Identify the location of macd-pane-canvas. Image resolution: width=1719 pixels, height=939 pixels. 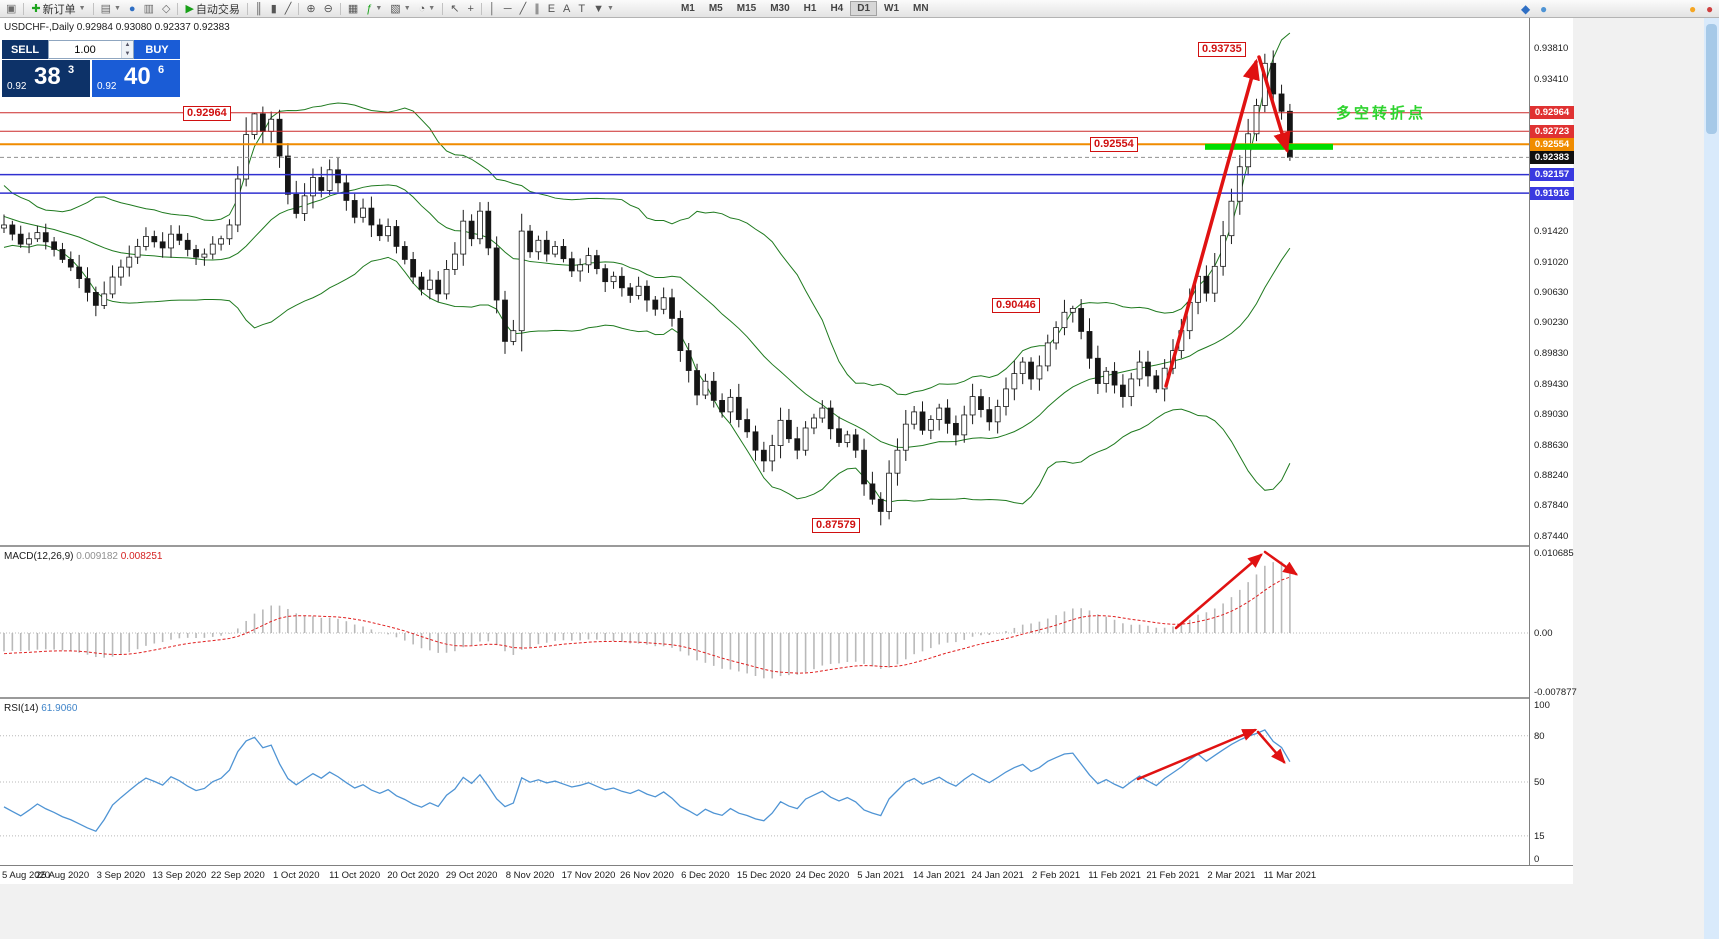
(764, 622).